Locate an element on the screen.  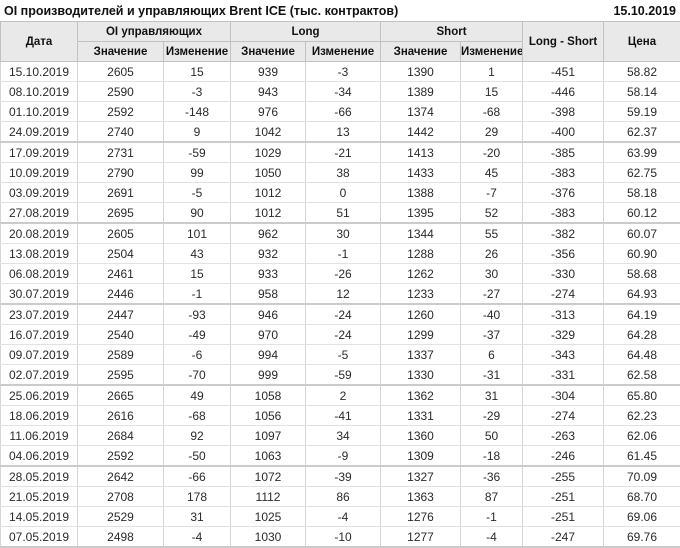
cell-long-value: 999 is located at coordinates (268, 375).